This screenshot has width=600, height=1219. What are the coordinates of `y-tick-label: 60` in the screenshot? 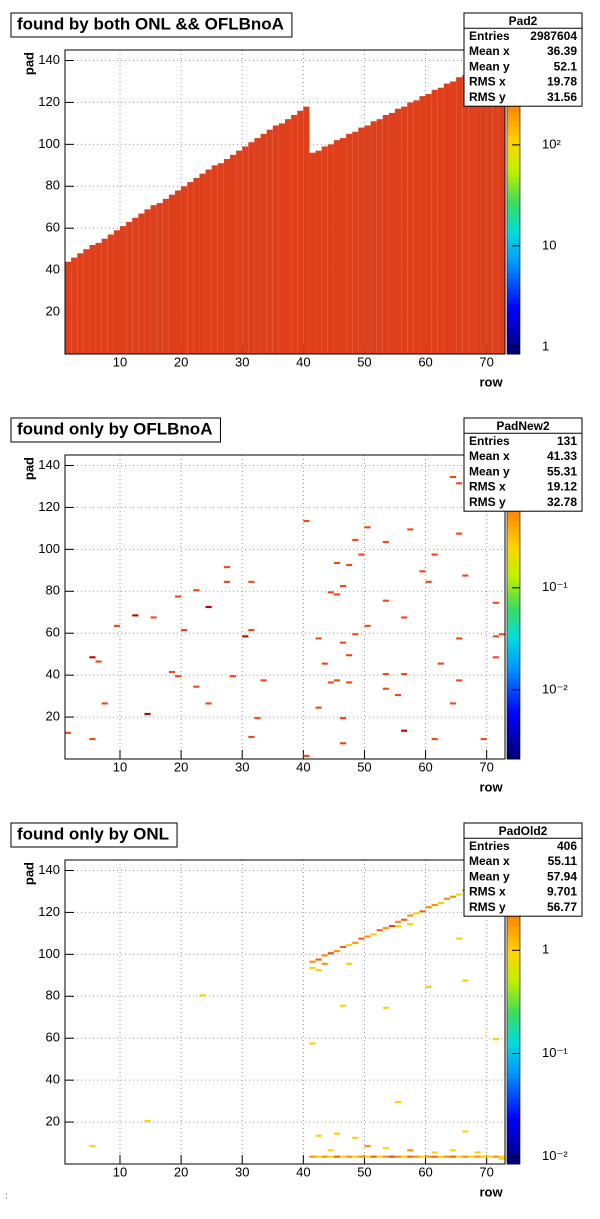 It's located at (53, 1037).